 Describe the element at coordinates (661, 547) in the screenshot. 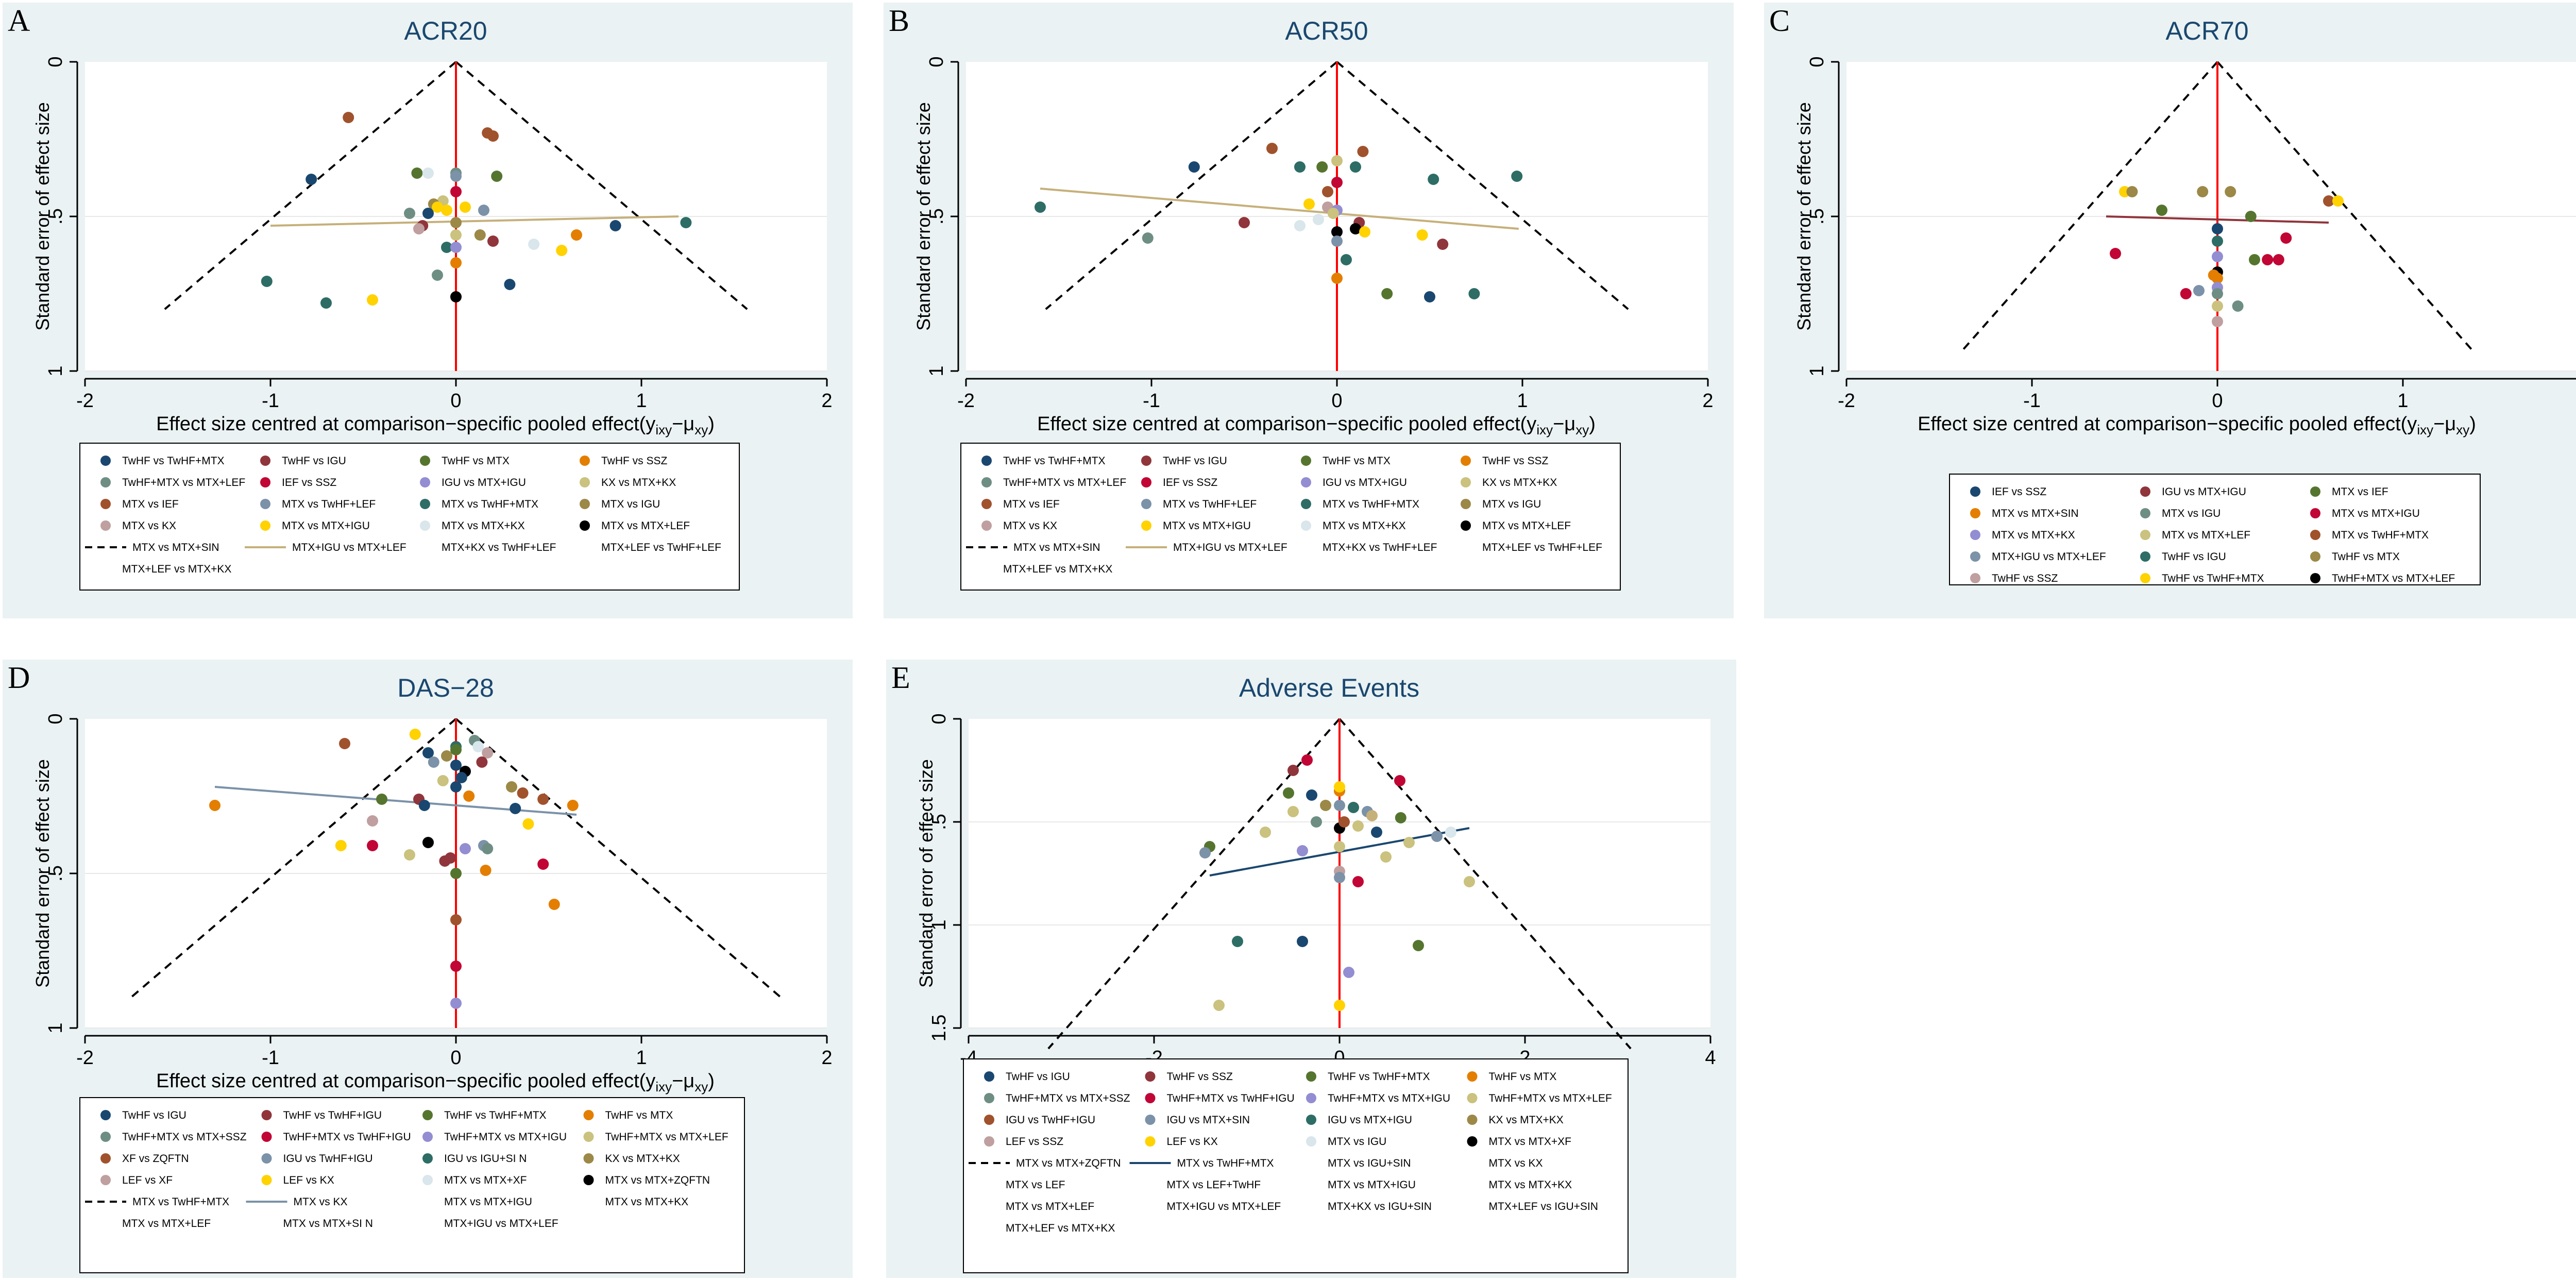

I see `legend-label: MTX+LEF vs TwHF+LEF` at that location.